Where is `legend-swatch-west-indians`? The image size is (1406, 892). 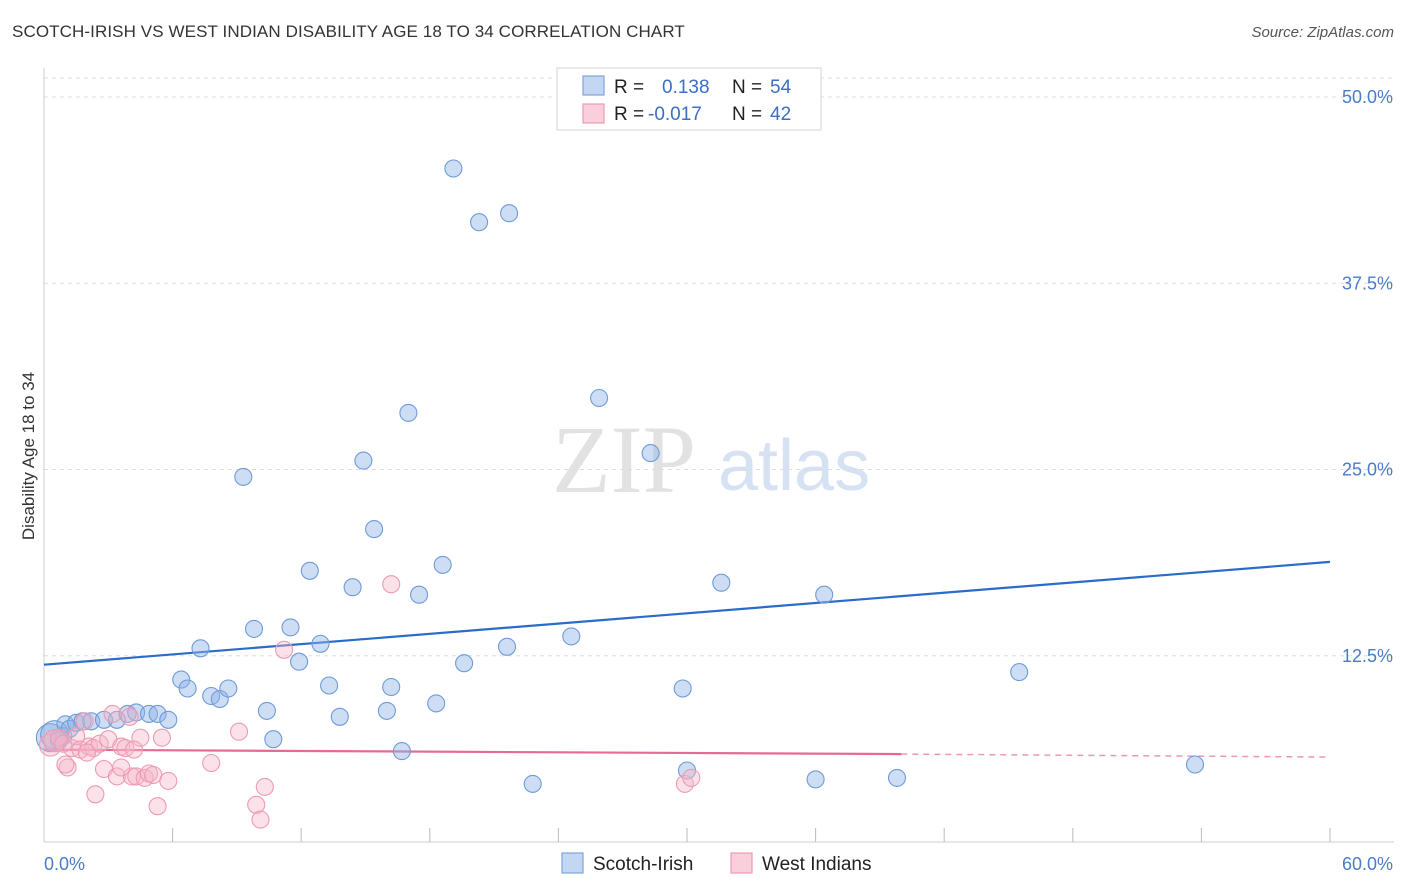
legend-swatch-west-indians is located at coordinates (593, 113).